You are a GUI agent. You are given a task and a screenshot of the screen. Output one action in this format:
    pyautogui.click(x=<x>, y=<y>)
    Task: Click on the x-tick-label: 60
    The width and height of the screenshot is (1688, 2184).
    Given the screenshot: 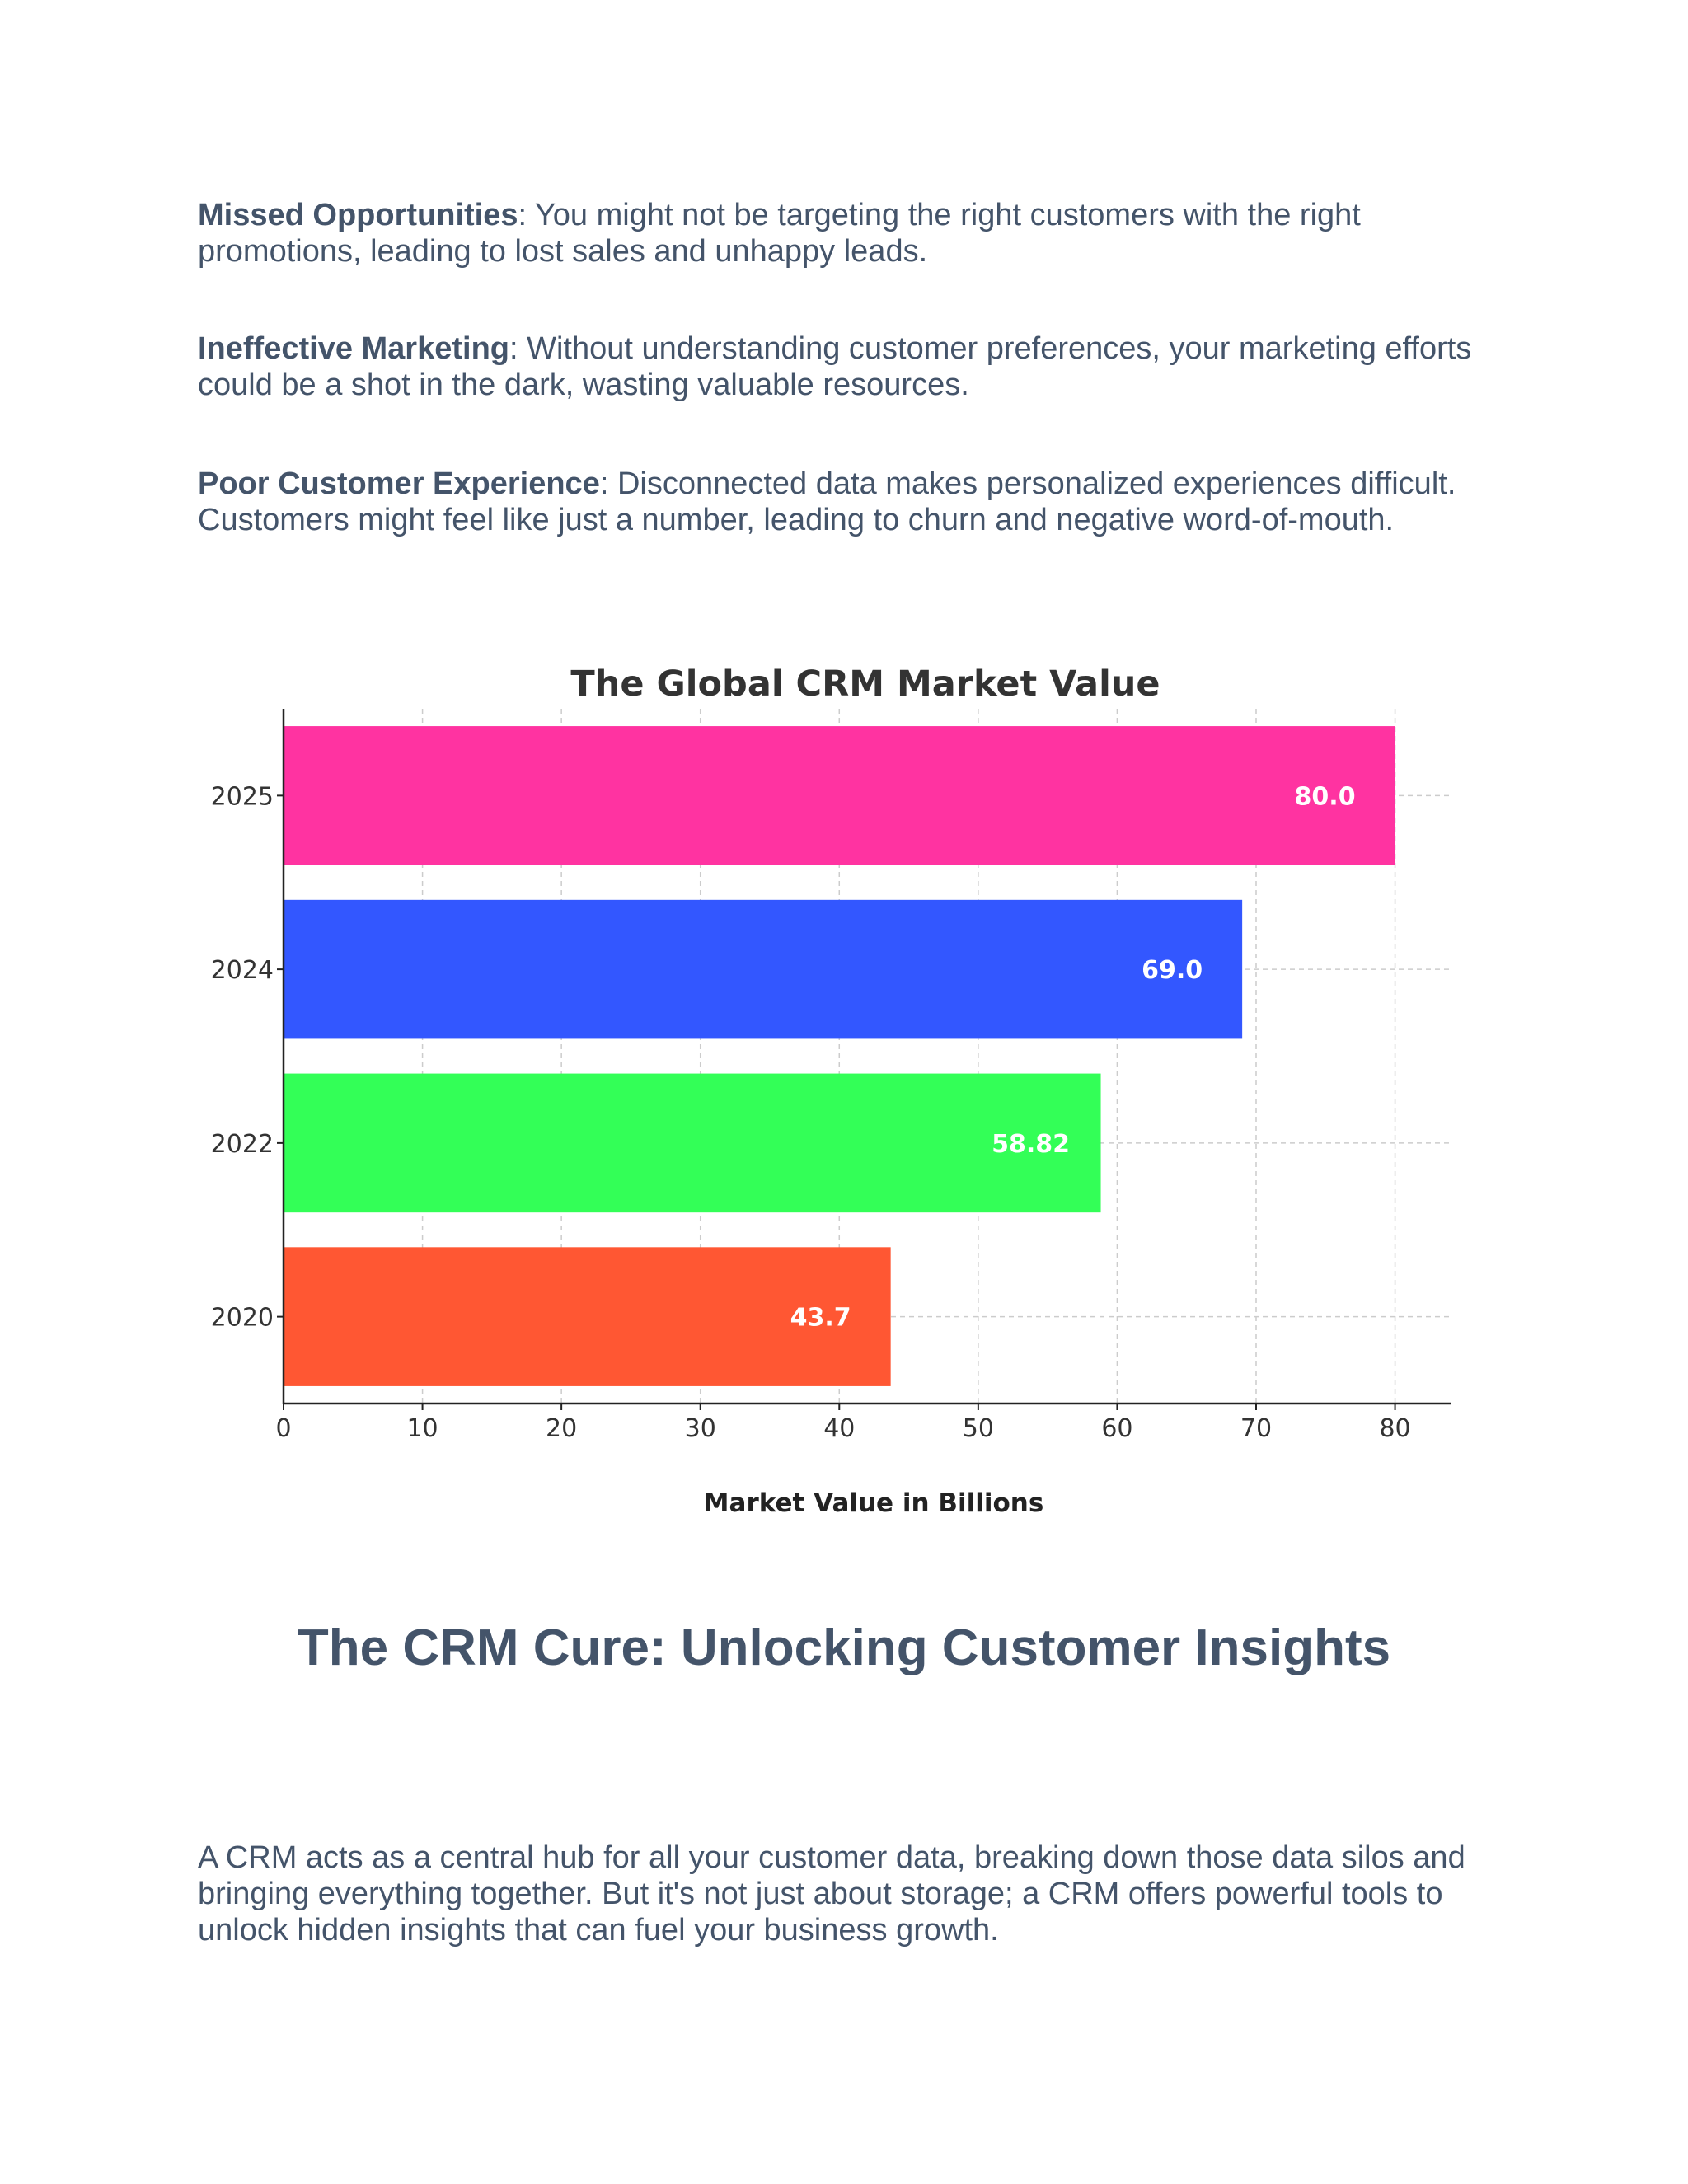 What is the action you would take?
    pyautogui.click(x=1116, y=1428)
    